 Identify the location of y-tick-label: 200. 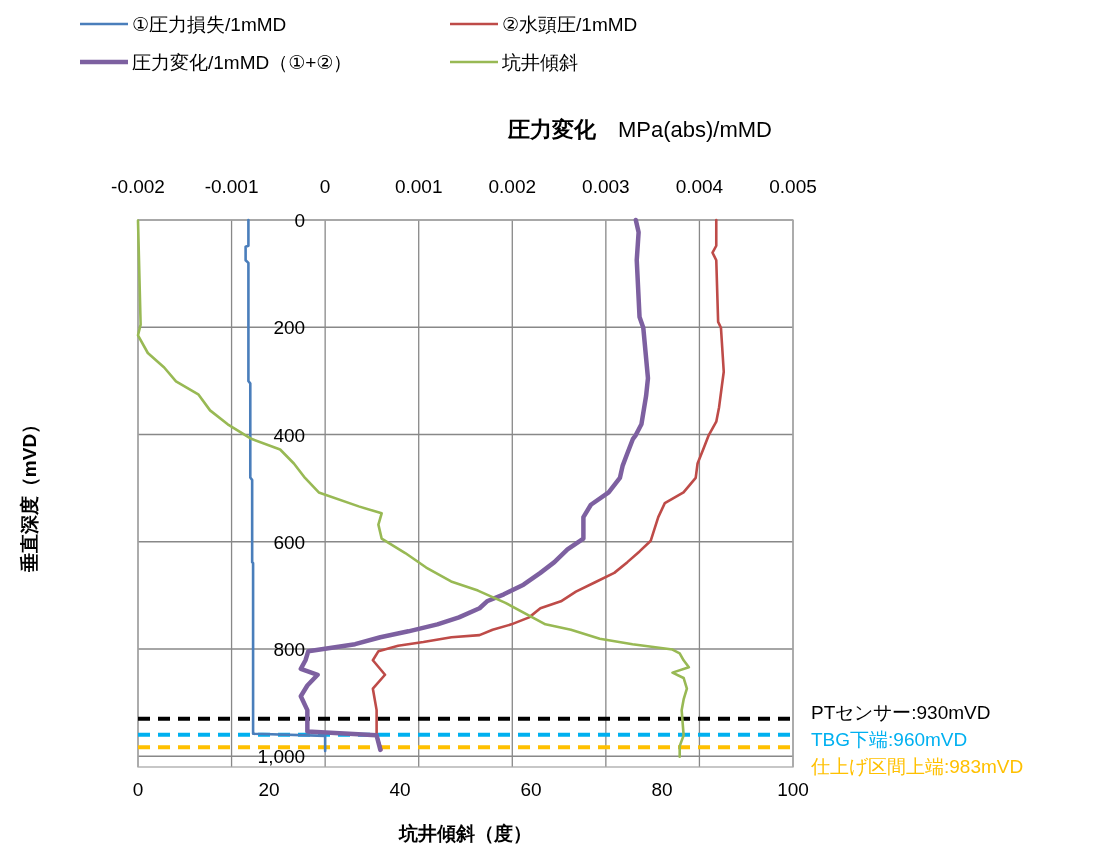
(289, 328).